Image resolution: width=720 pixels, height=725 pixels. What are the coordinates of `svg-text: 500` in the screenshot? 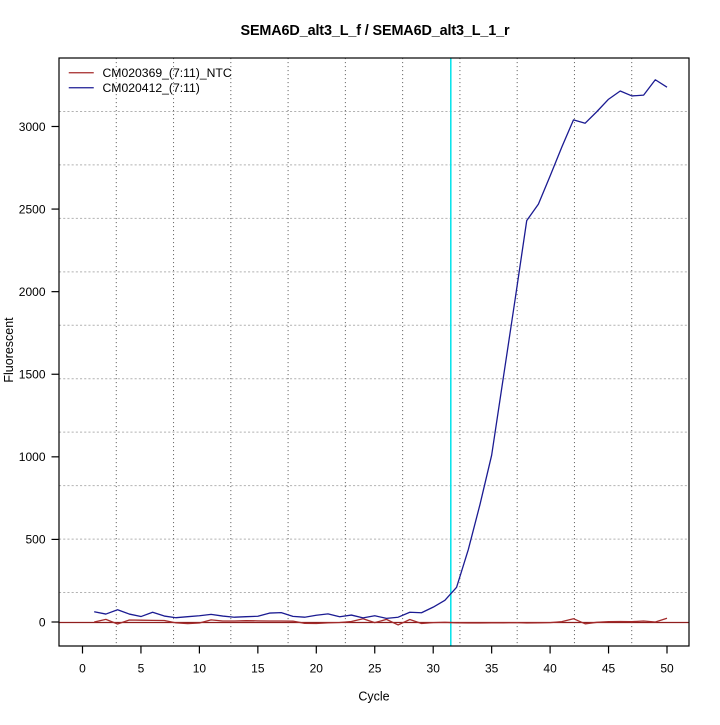 It's located at (35, 540).